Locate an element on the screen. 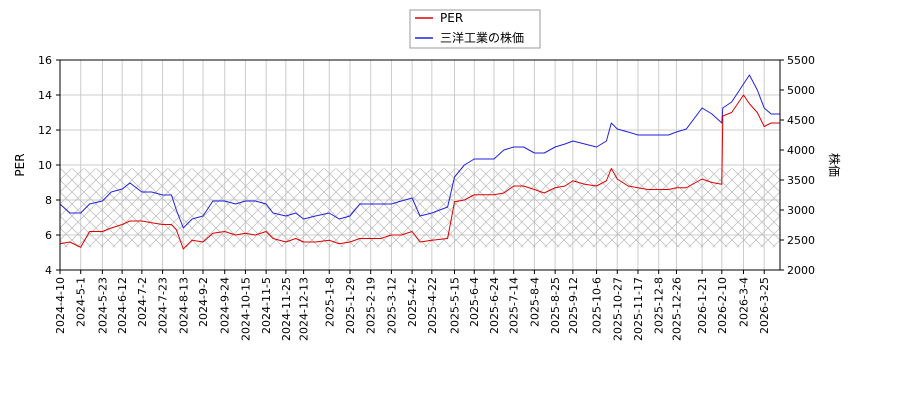 This screenshot has width=900, height=400. right-tick-label: 4000 is located at coordinates (801, 150).